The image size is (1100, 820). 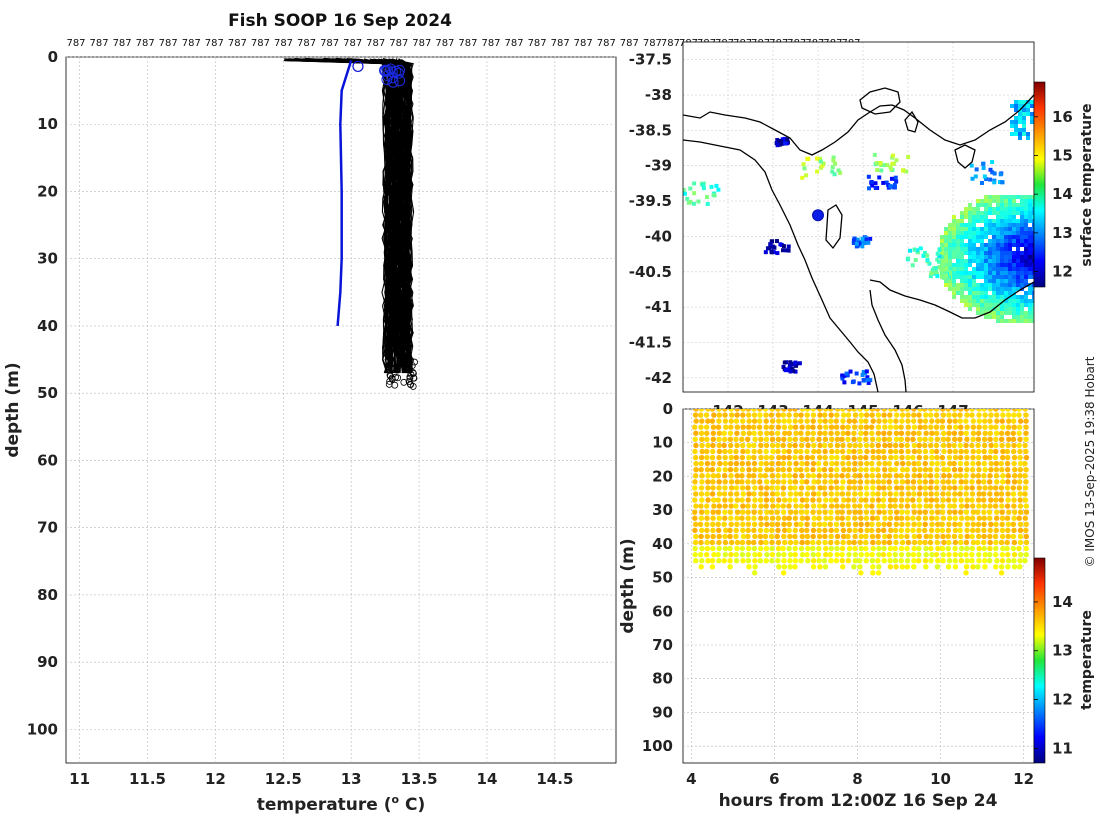 What do you see at coordinates (99, 43) in the screenshot?
I see `top-label: 787` at bounding box center [99, 43].